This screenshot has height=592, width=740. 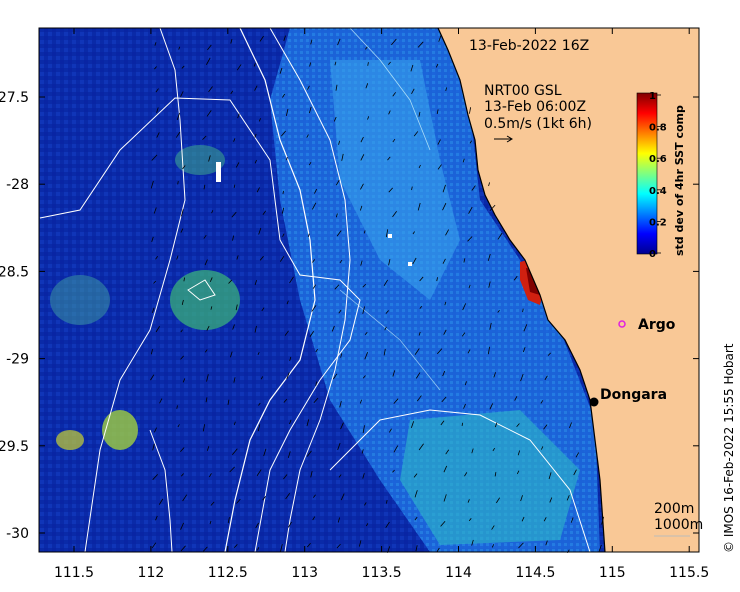 What do you see at coordinates (70, 440) in the screenshot?
I see `offshore-patch` at bounding box center [70, 440].